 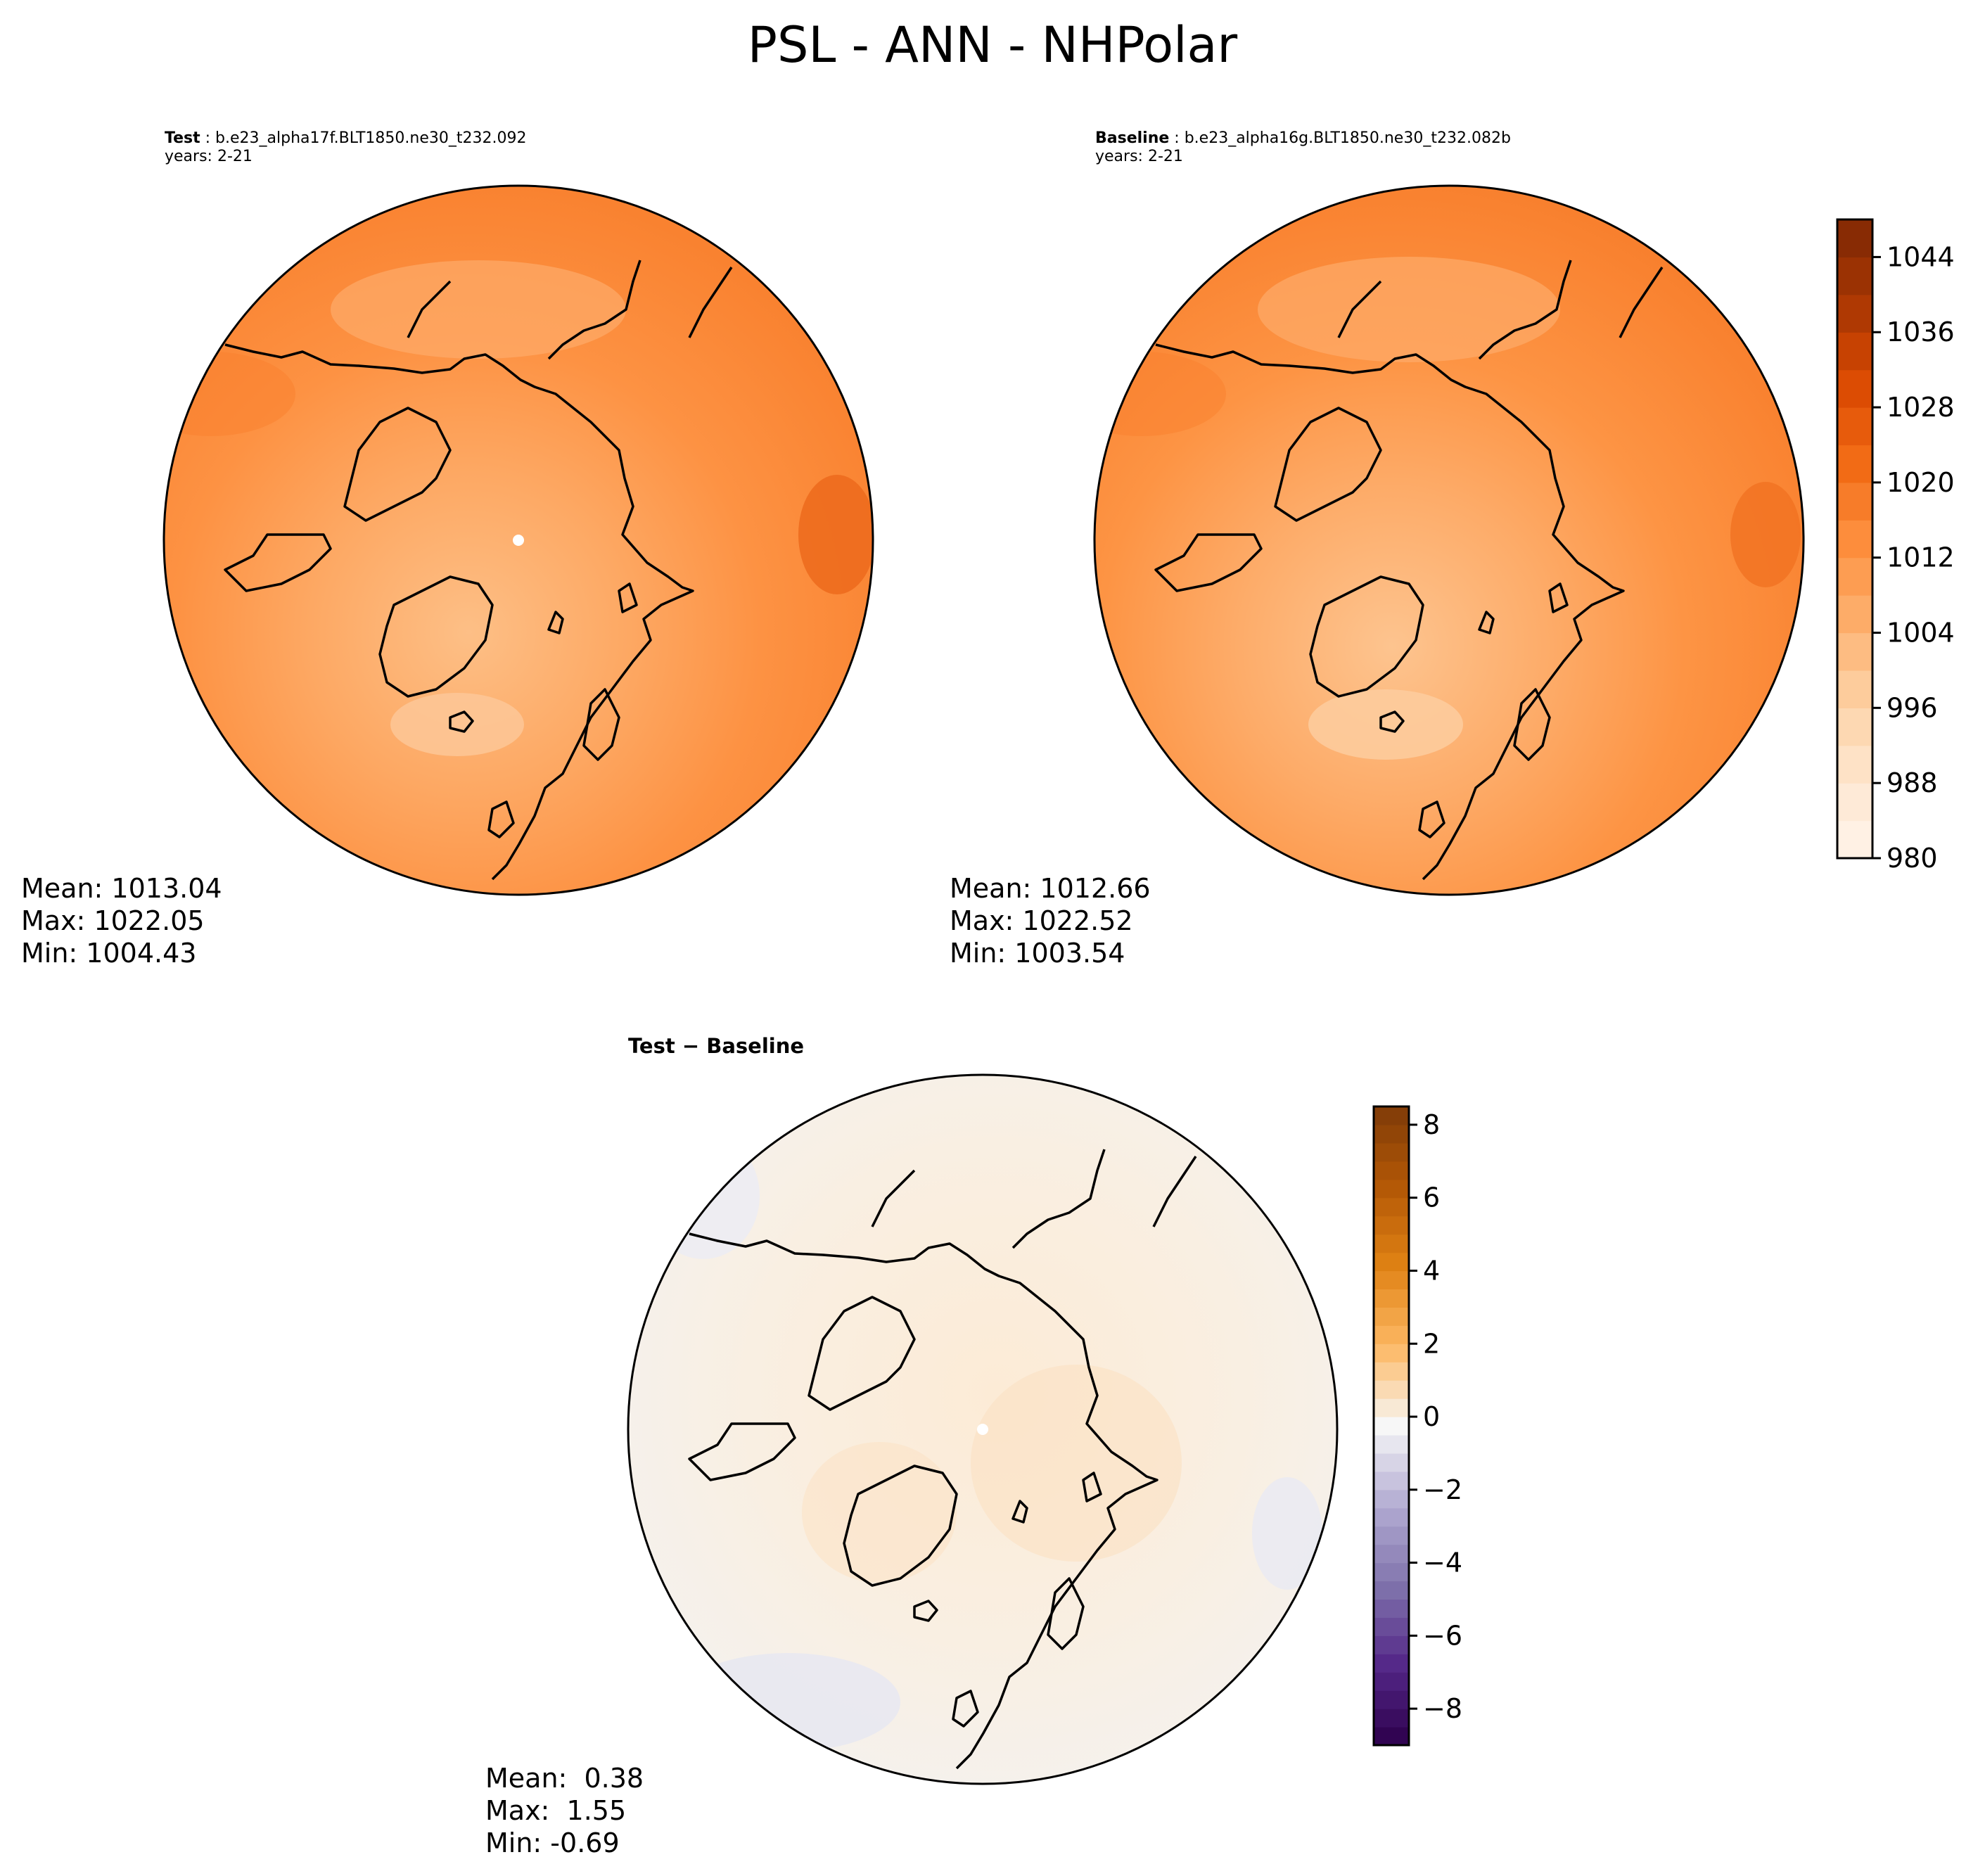 I want to click on baseline-map-frame, so click(x=1449, y=540).